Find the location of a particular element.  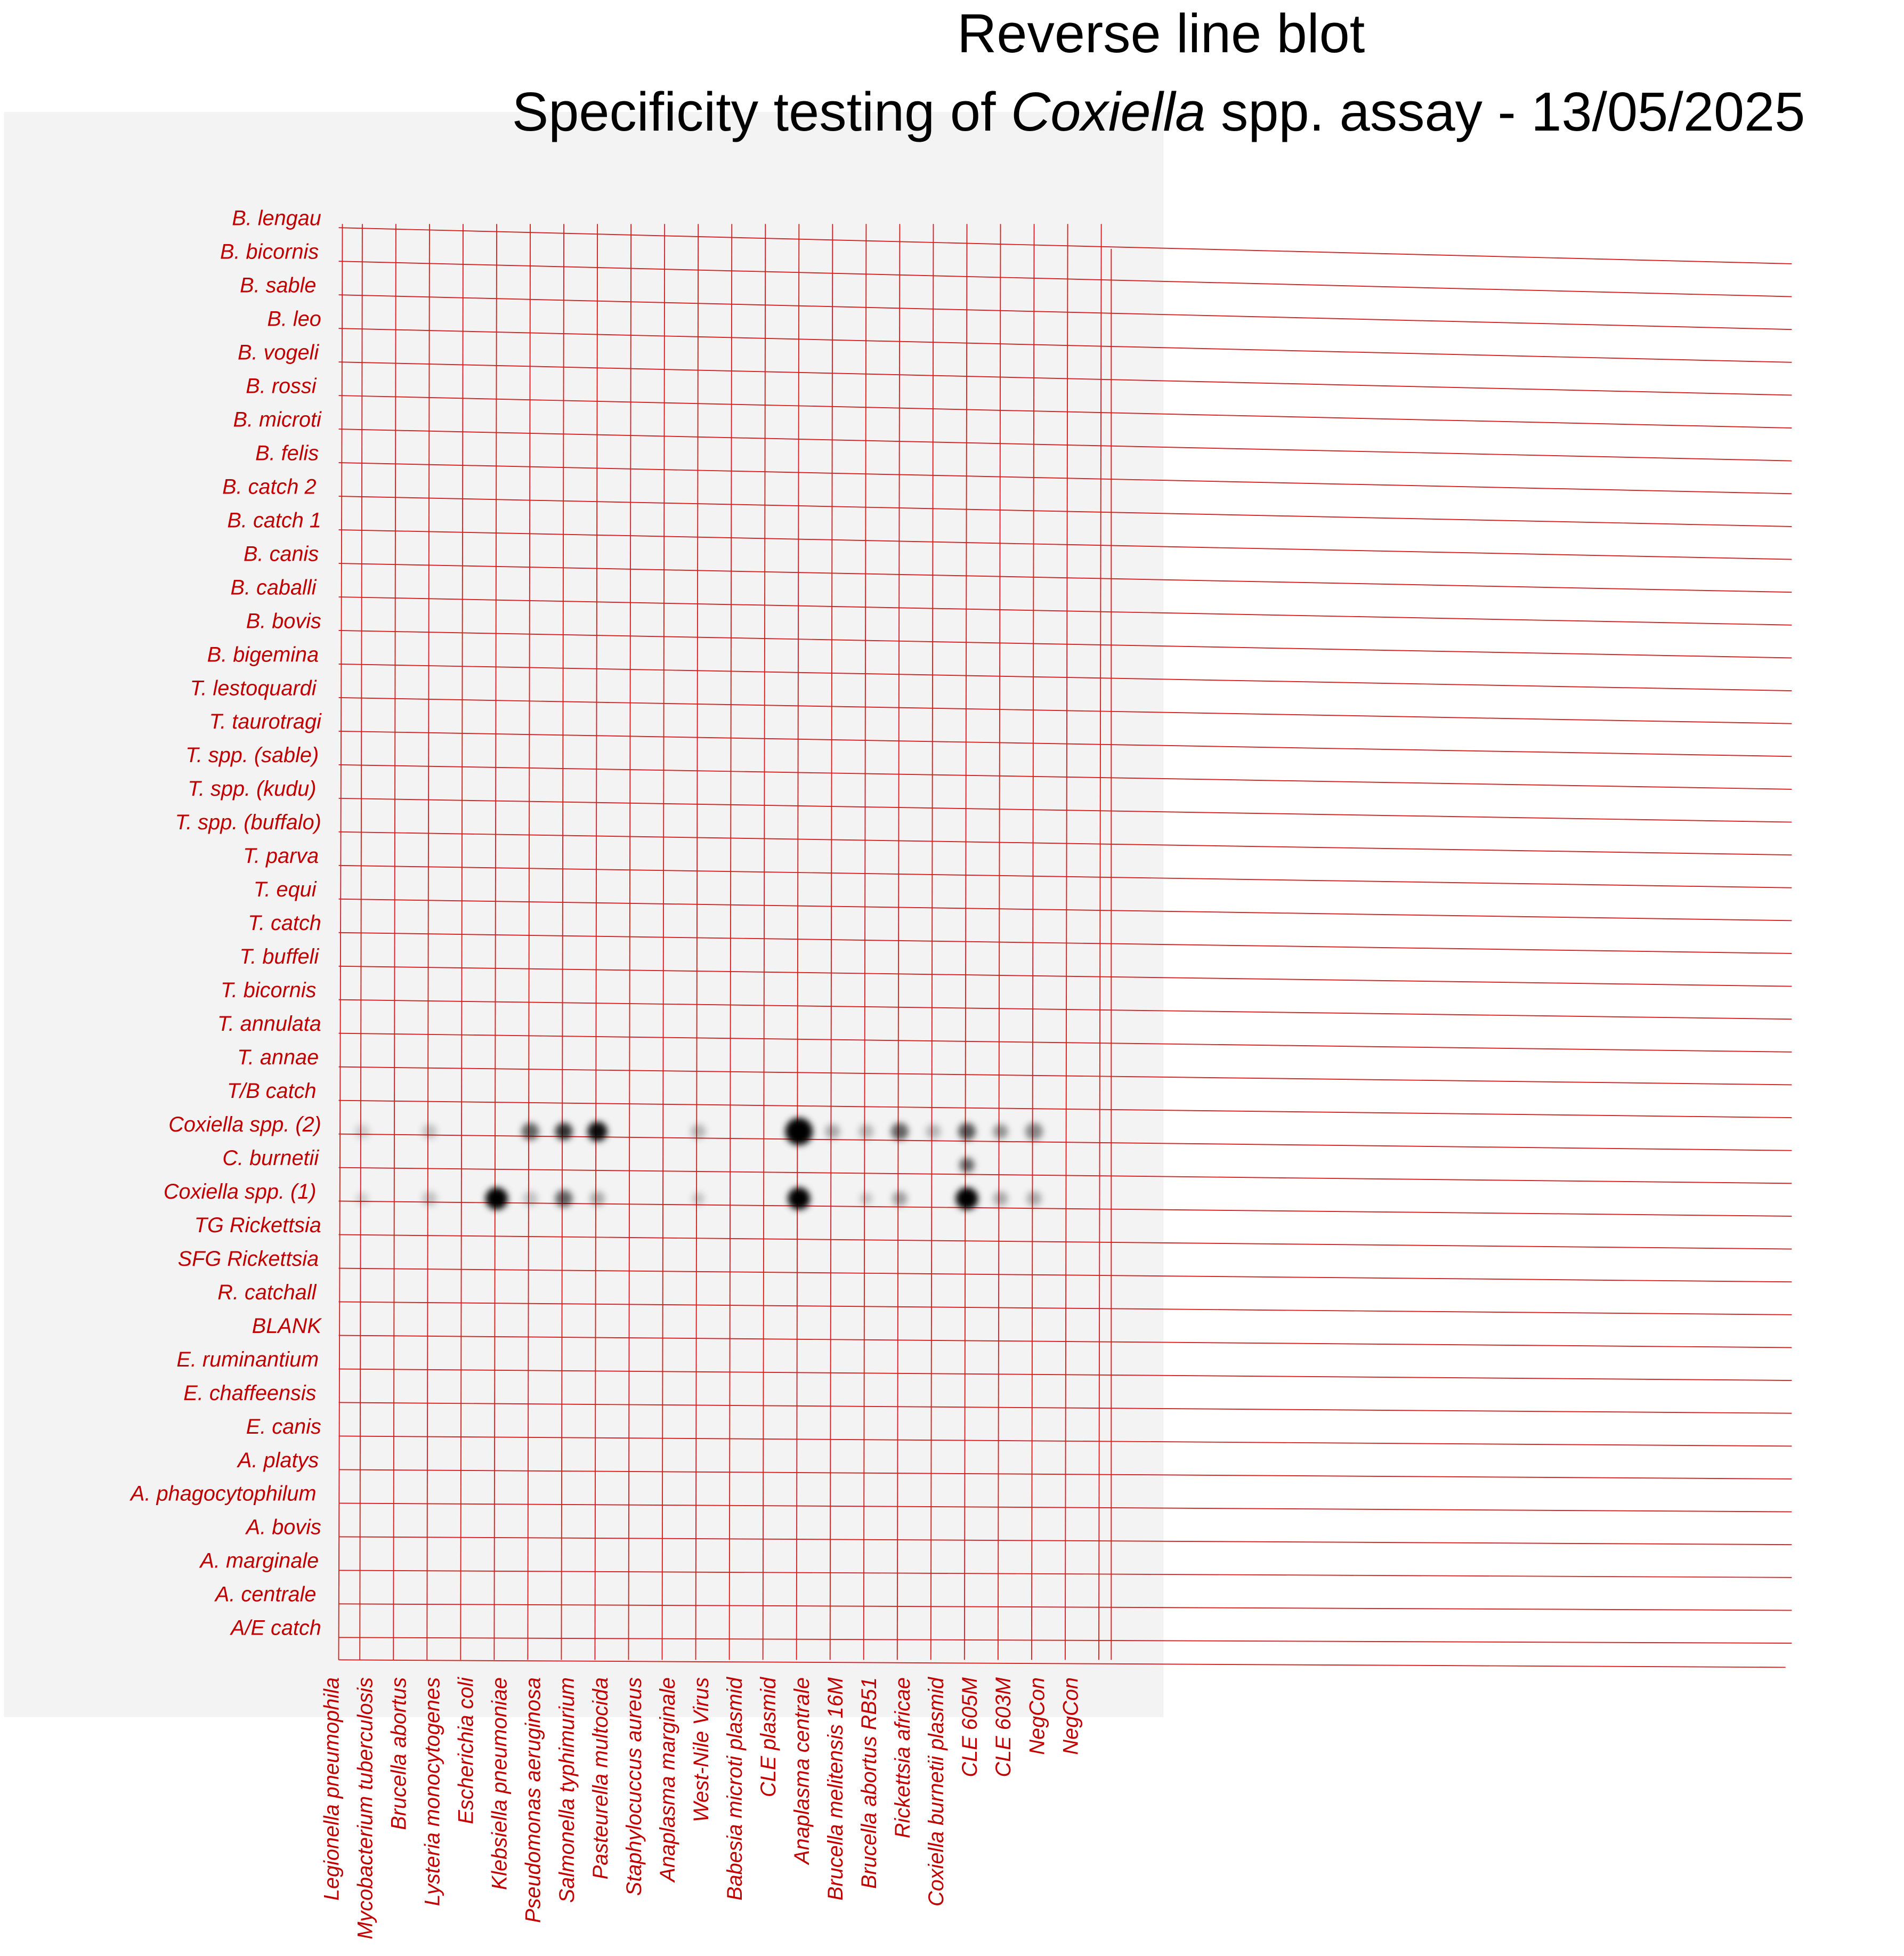

column-label: Legionella pneumophila is located at coordinates (332, 1789).